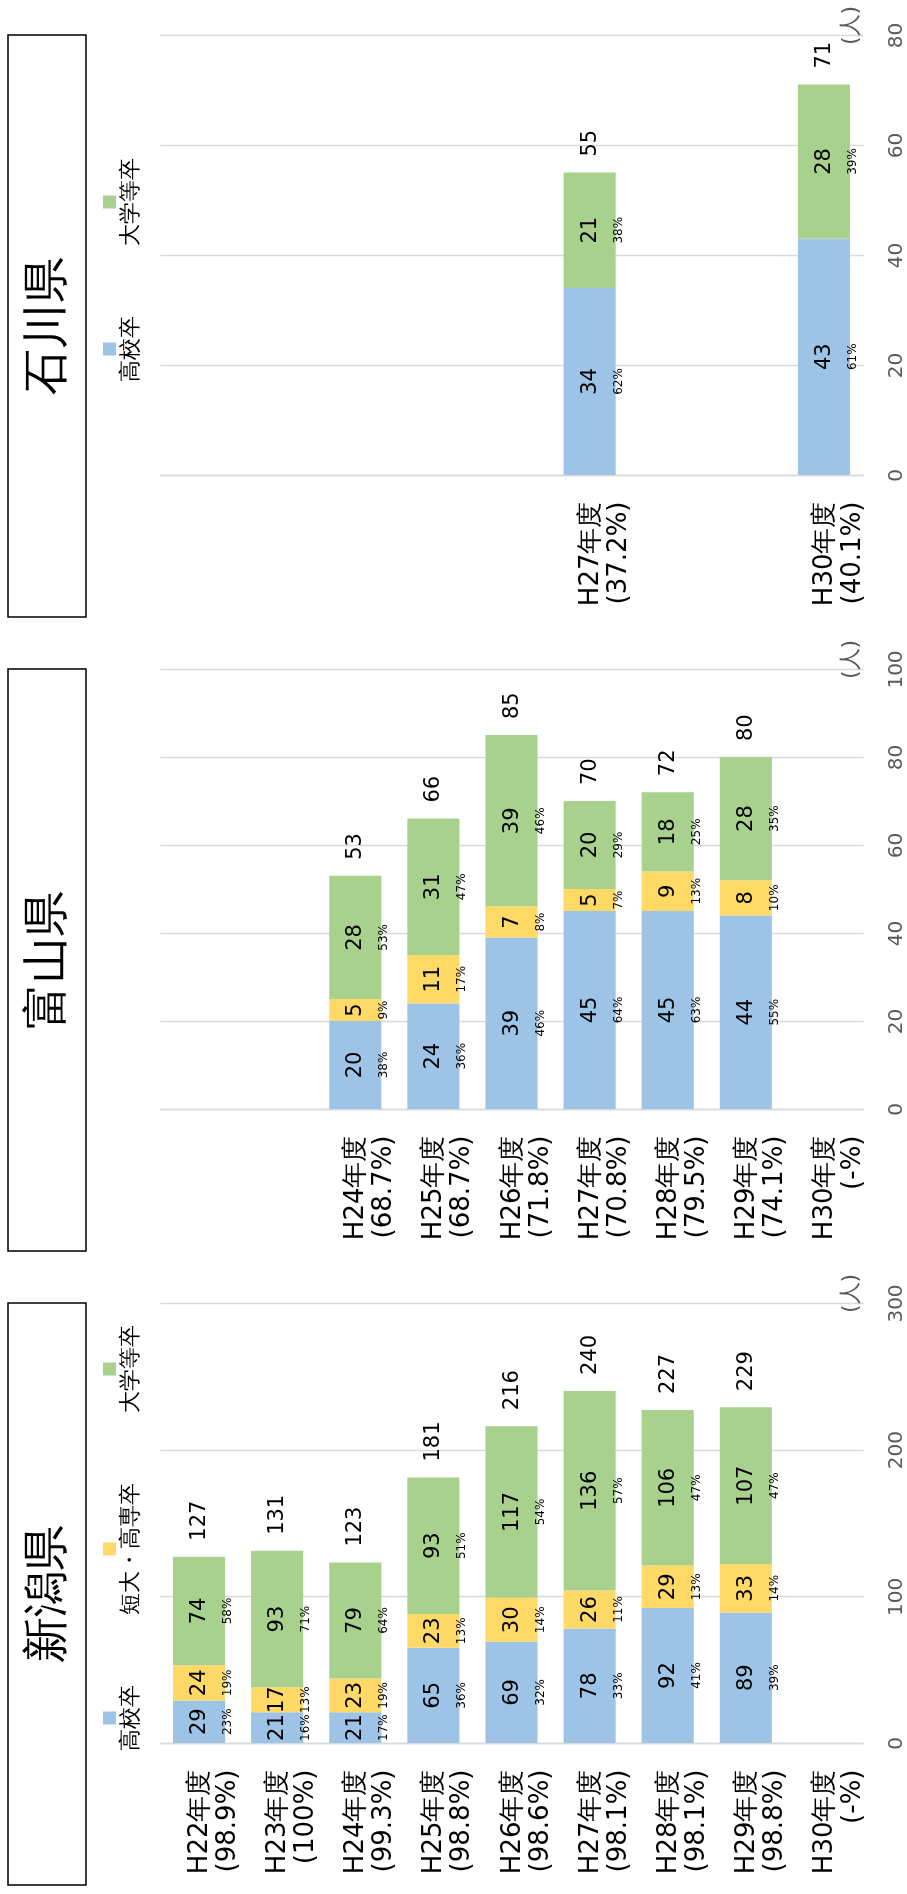 This screenshot has width=907, height=1894. Describe the element at coordinates (617, 1686) in the screenshot. I see `annotation: 33%` at that location.